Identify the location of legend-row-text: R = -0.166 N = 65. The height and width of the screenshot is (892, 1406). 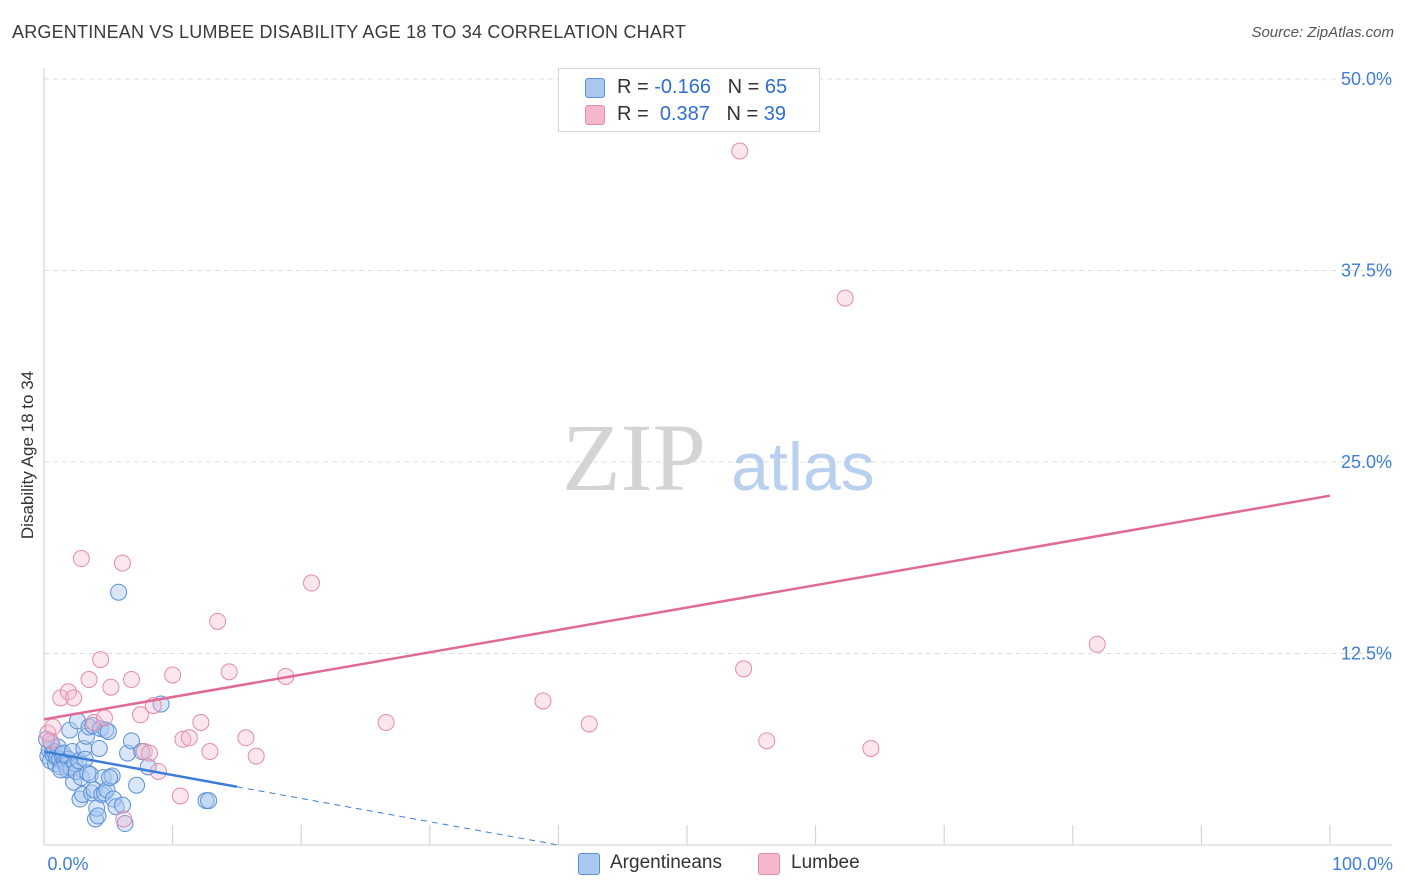
(702, 87).